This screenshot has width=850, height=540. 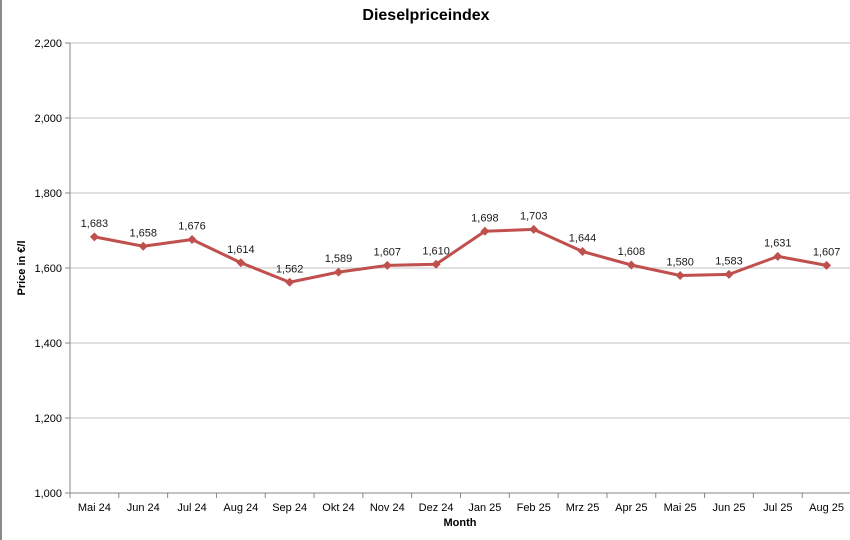 What do you see at coordinates (583, 239) in the screenshot?
I see `data-point-label: 1,644` at bounding box center [583, 239].